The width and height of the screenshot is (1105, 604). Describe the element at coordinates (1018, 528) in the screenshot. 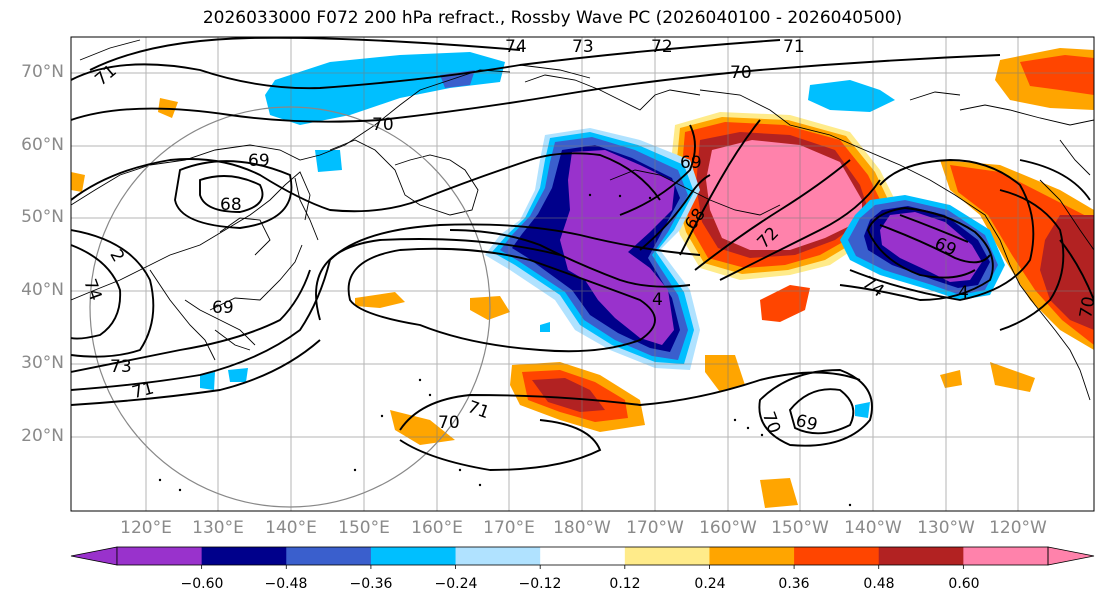

I see `lon-label: 120°W` at that location.